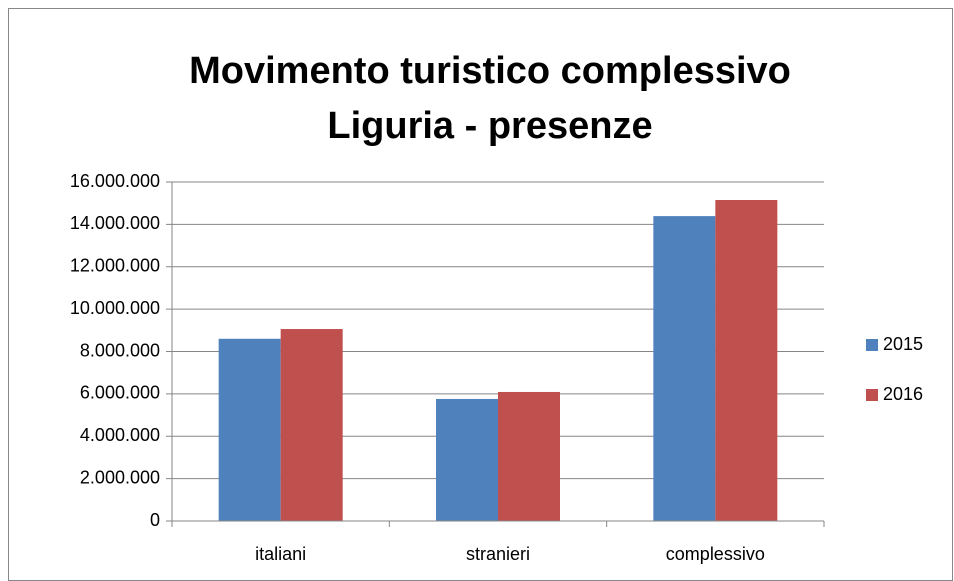 The image size is (954, 581). What do you see at coordinates (498, 554) in the screenshot?
I see `x-tick-label: stranieri` at bounding box center [498, 554].